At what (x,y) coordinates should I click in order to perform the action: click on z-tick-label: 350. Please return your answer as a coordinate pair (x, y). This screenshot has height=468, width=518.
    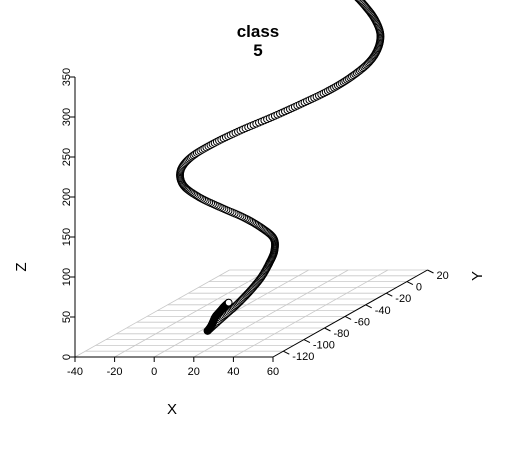
    Looking at the image, I should click on (67, 77).